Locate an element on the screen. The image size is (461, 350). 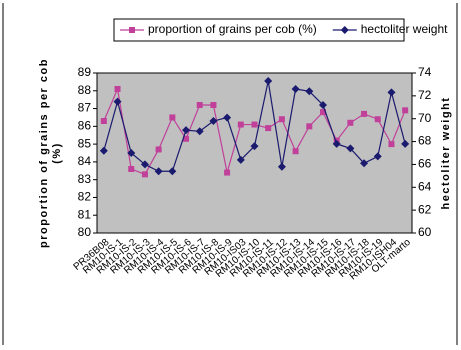
y-tick-label: 84 is located at coordinates (85, 161).